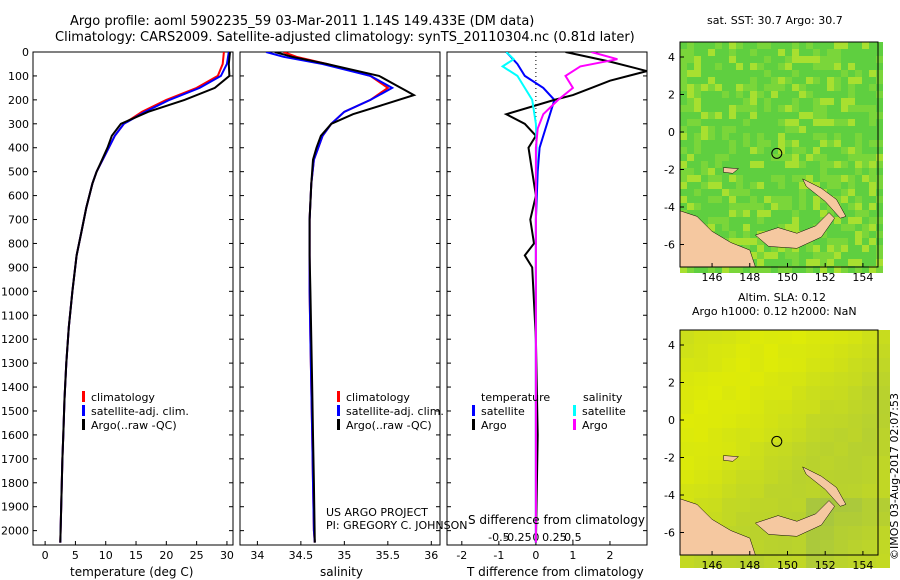 The height and width of the screenshot is (580, 900). What do you see at coordinates (18, 243) in the screenshot?
I see `y-tick-label: 800` at bounding box center [18, 243].